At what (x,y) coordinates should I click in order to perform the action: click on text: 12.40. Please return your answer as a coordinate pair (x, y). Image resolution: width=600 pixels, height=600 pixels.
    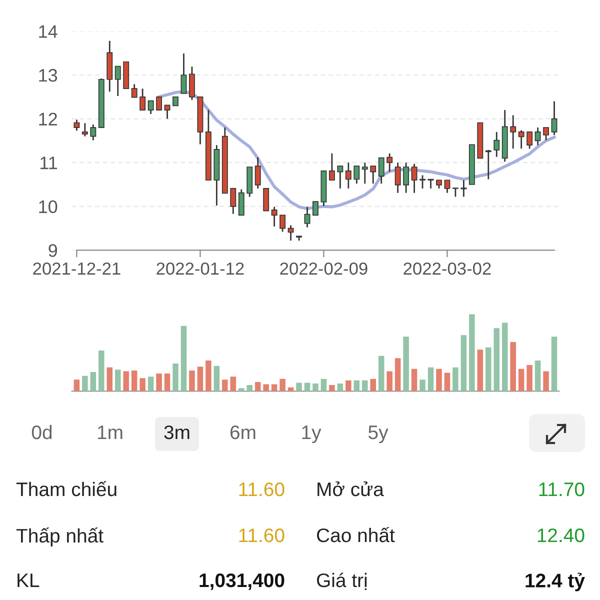
    Looking at the image, I should click on (561, 535).